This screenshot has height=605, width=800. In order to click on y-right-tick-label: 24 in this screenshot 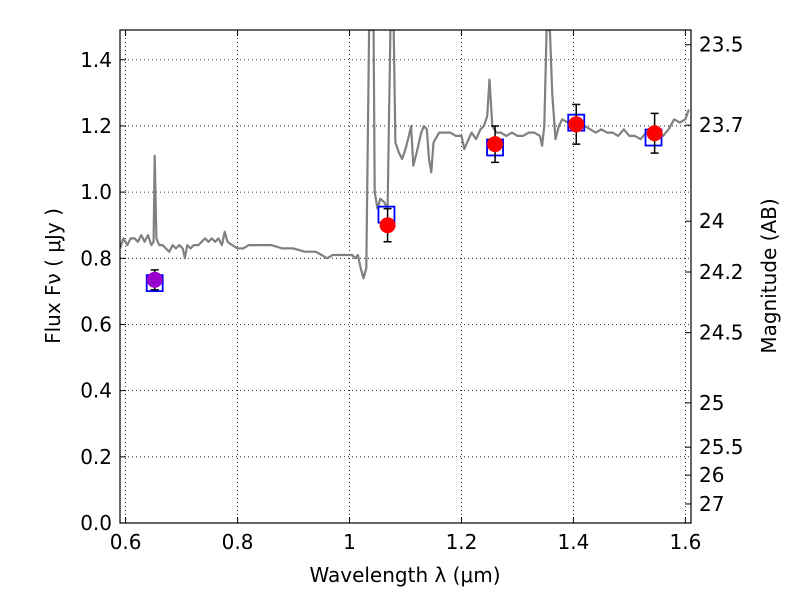, I will do `click(711, 221)`.